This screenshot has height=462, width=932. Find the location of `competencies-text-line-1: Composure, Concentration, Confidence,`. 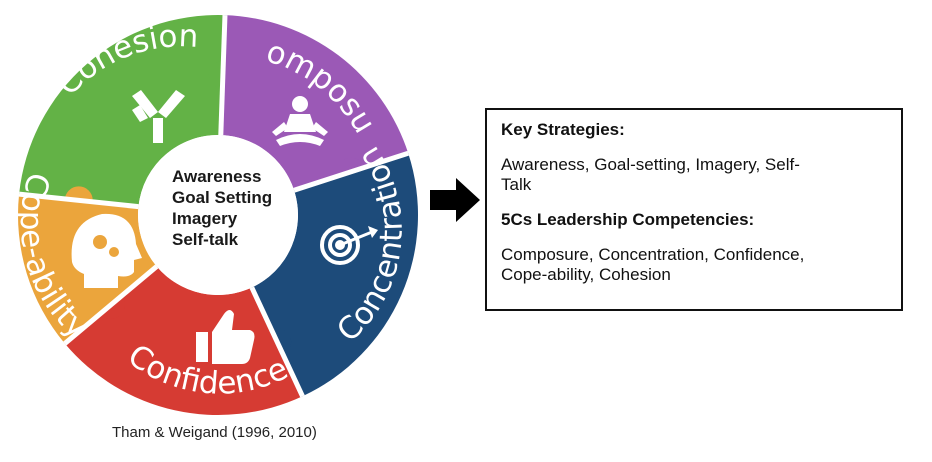

competencies-text-line-1: Composure, Concentration, Confidence, is located at coordinates (653, 254).